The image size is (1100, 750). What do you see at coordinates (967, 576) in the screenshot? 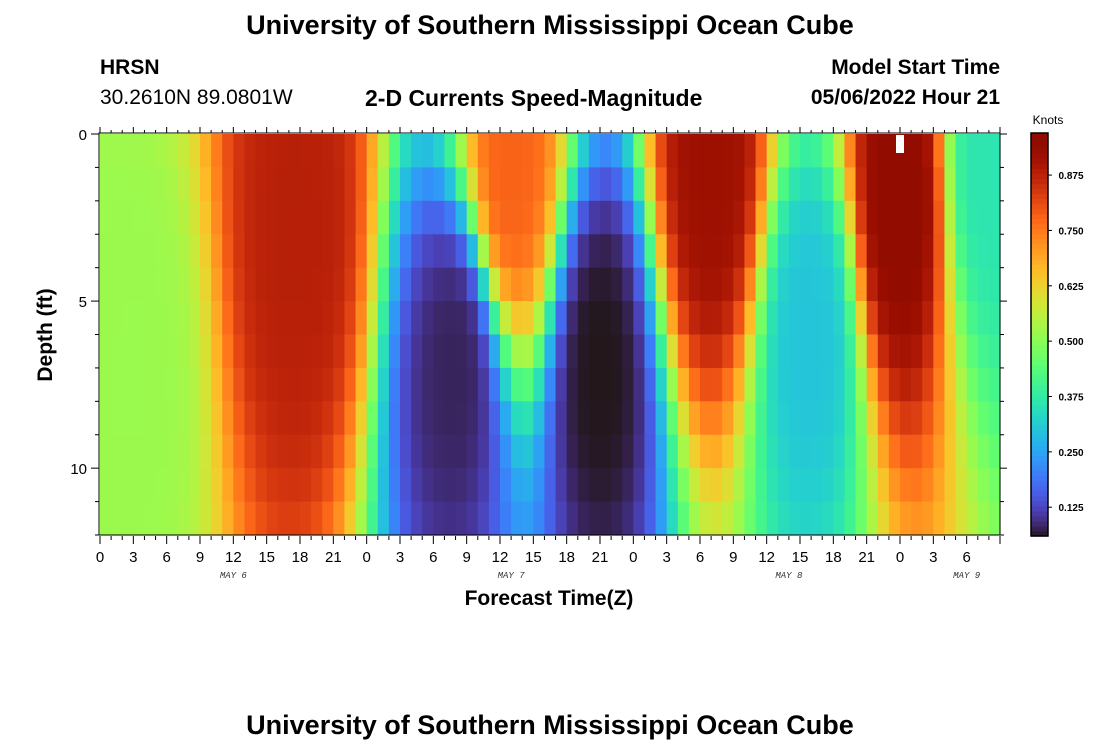
I see `date-label: MAY 9` at bounding box center [967, 576].